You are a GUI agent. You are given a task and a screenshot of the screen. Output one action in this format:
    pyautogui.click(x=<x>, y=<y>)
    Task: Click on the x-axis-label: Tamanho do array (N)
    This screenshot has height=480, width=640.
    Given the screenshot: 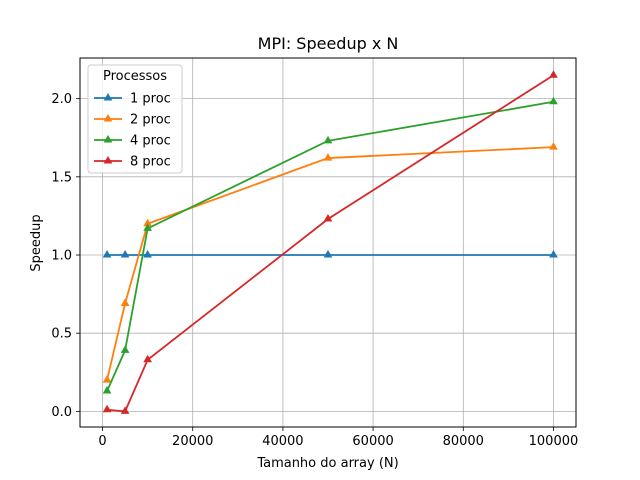 What is the action you would take?
    pyautogui.click(x=327, y=463)
    